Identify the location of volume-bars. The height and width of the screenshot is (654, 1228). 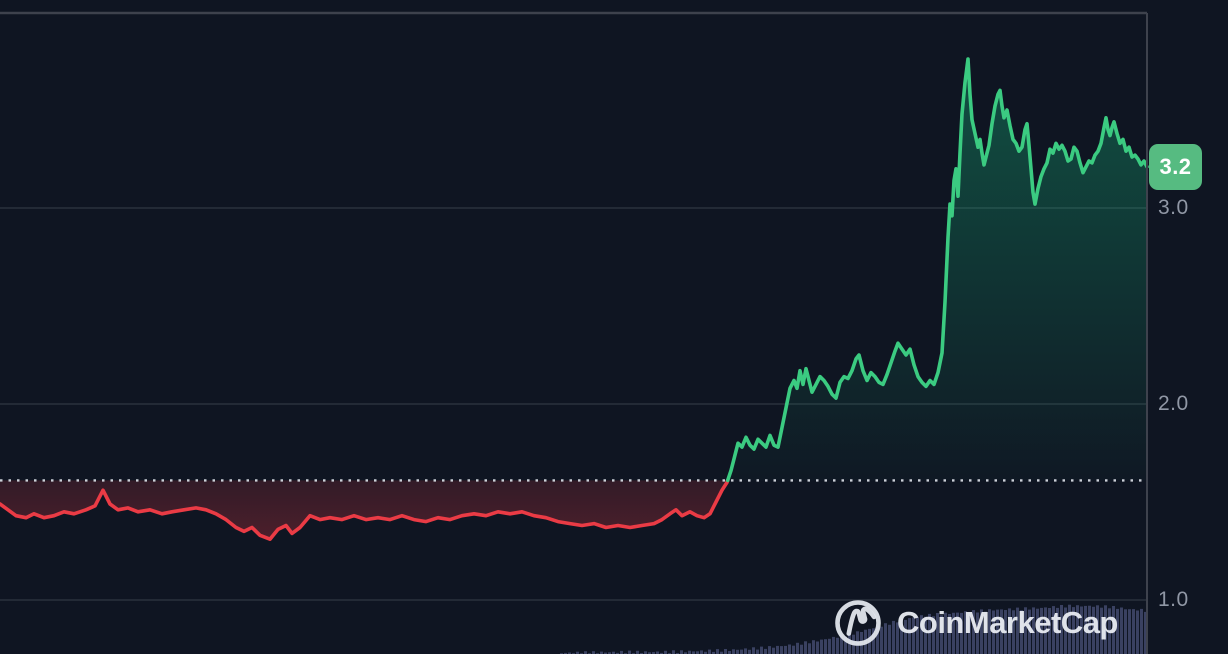
(853, 629).